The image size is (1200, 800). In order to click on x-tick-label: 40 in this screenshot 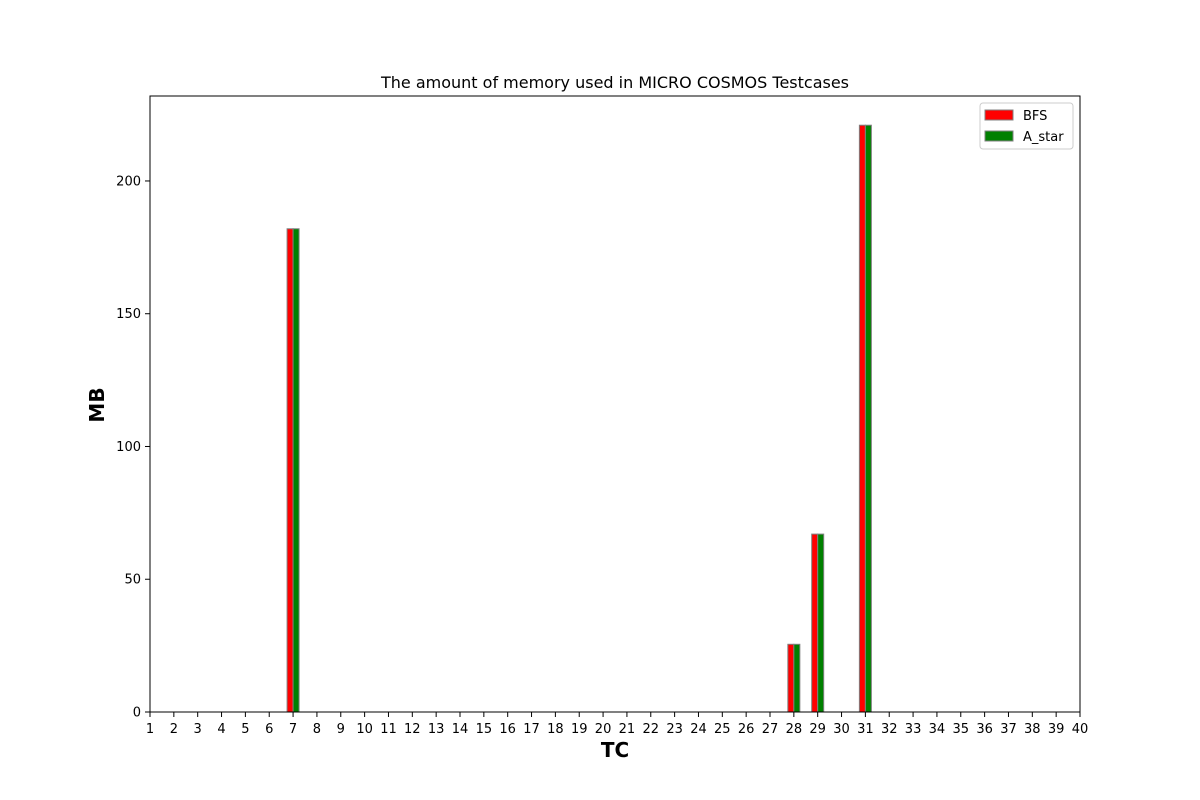, I will do `click(1080, 729)`.